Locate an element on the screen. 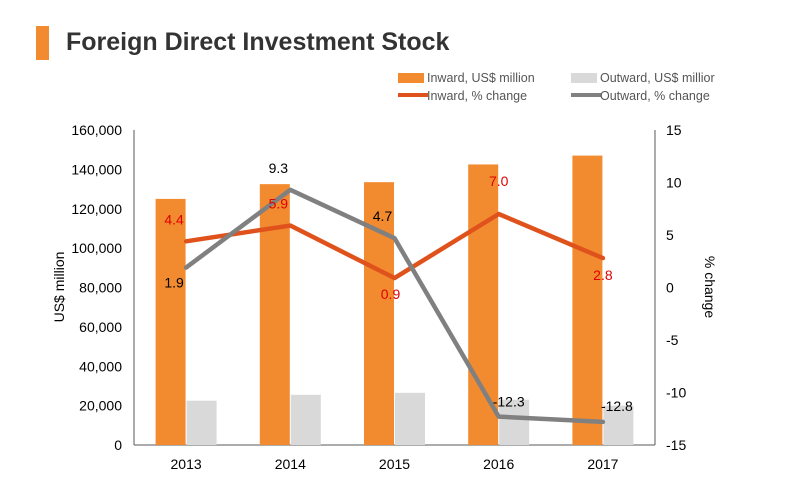  line-inward-change is located at coordinates (394, 246).